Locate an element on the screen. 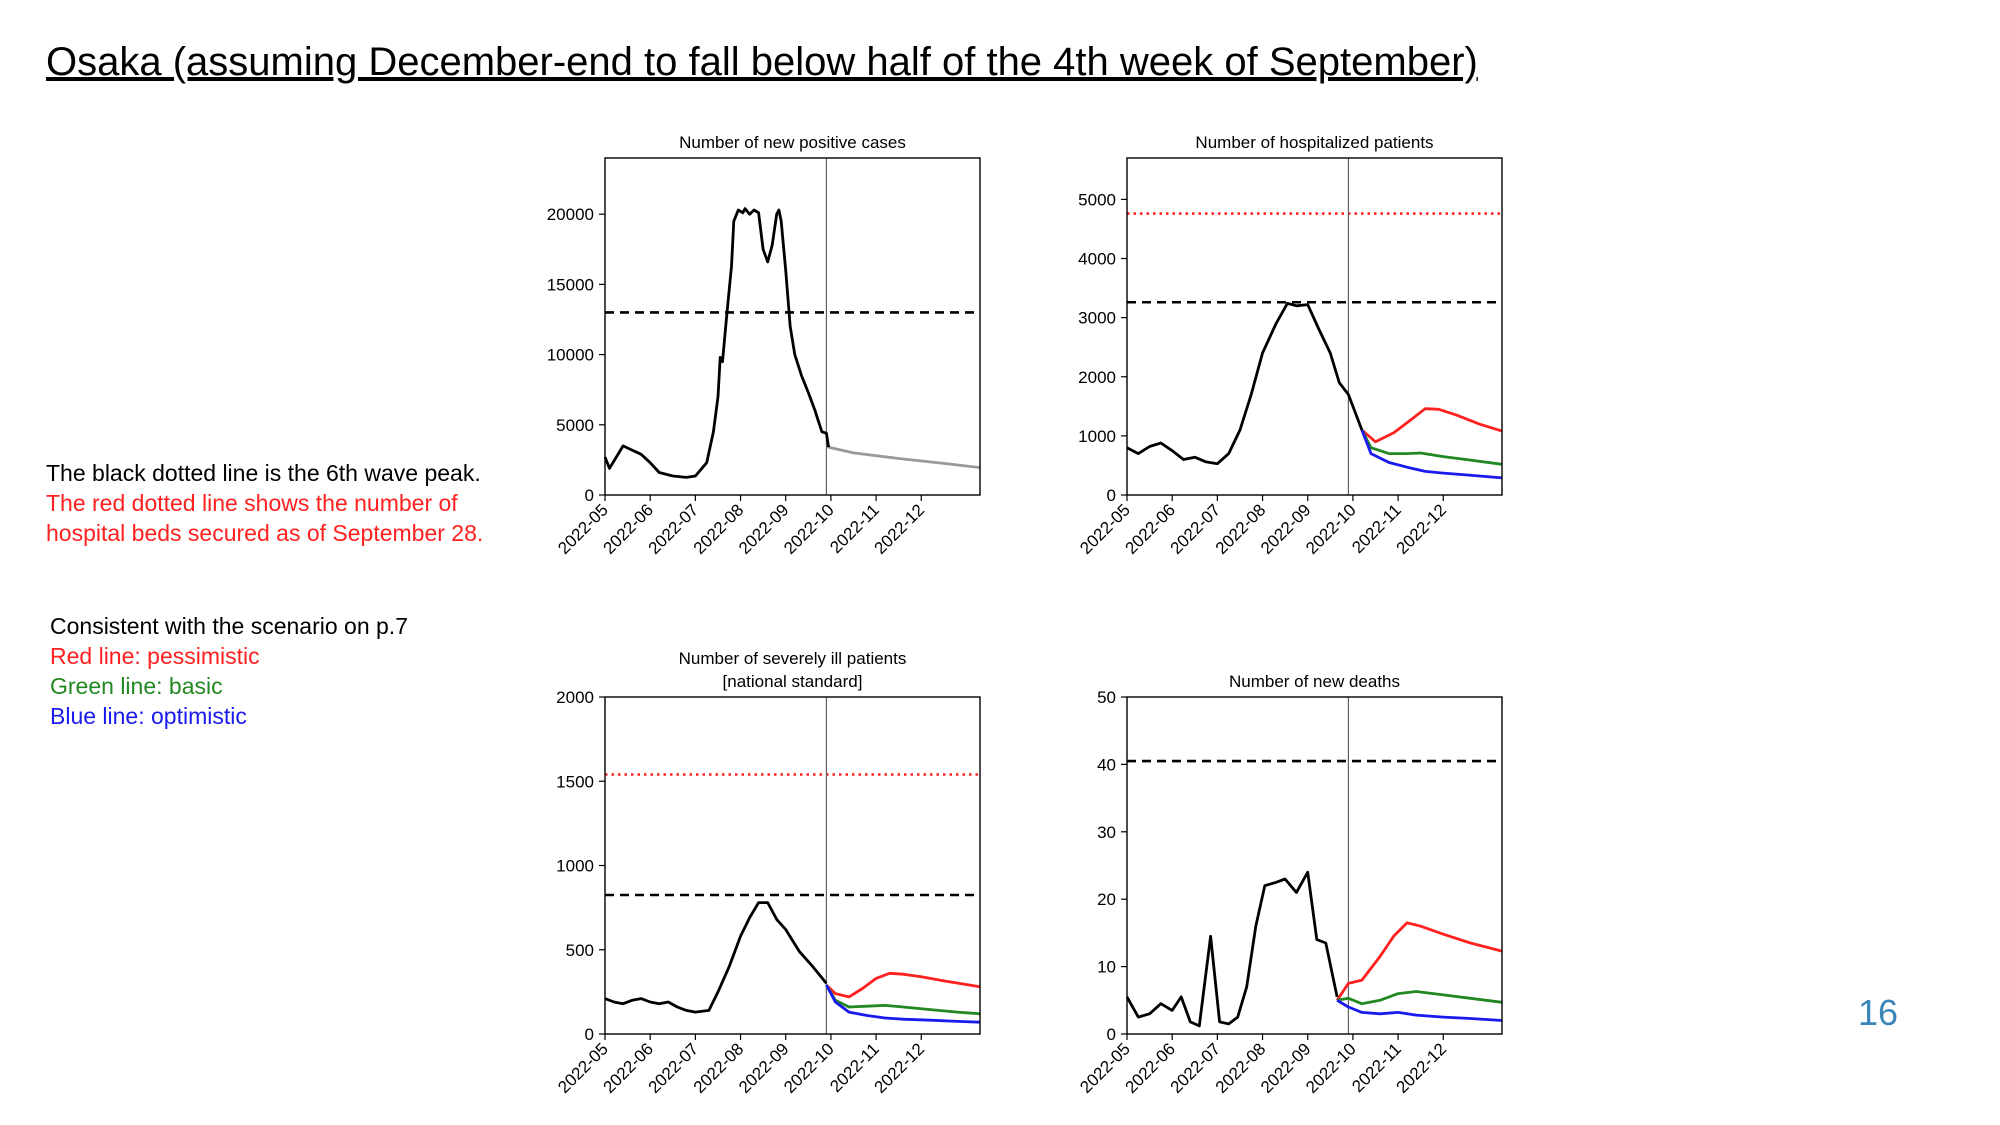  y-tick-label: 10 is located at coordinates (1106, 967).